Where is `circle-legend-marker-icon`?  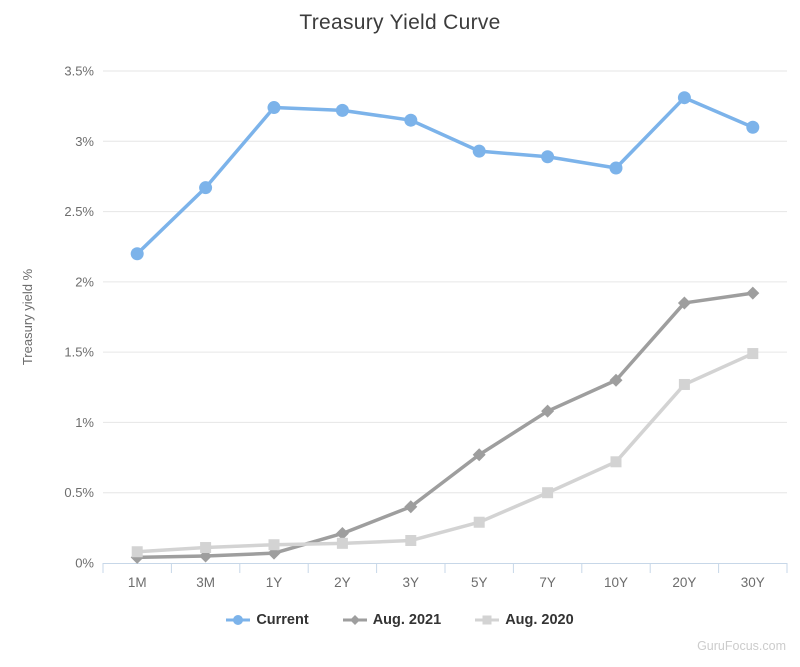 circle-legend-marker-icon is located at coordinates (238, 620).